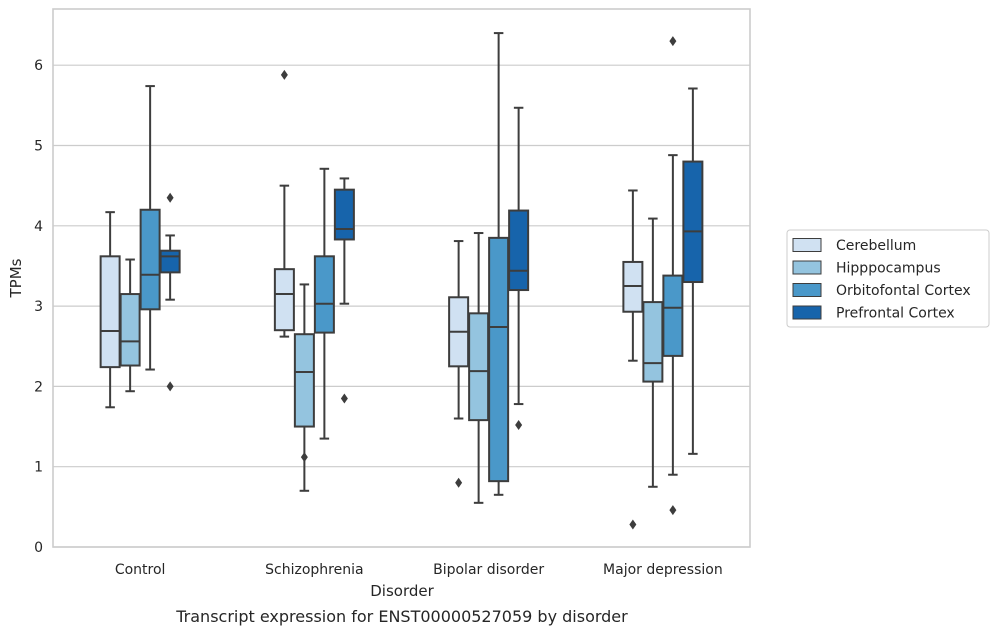 Image resolution: width=999 pixels, height=634 pixels. Describe the element at coordinates (38, 227) in the screenshot. I see `y-tick-label: 4` at that location.